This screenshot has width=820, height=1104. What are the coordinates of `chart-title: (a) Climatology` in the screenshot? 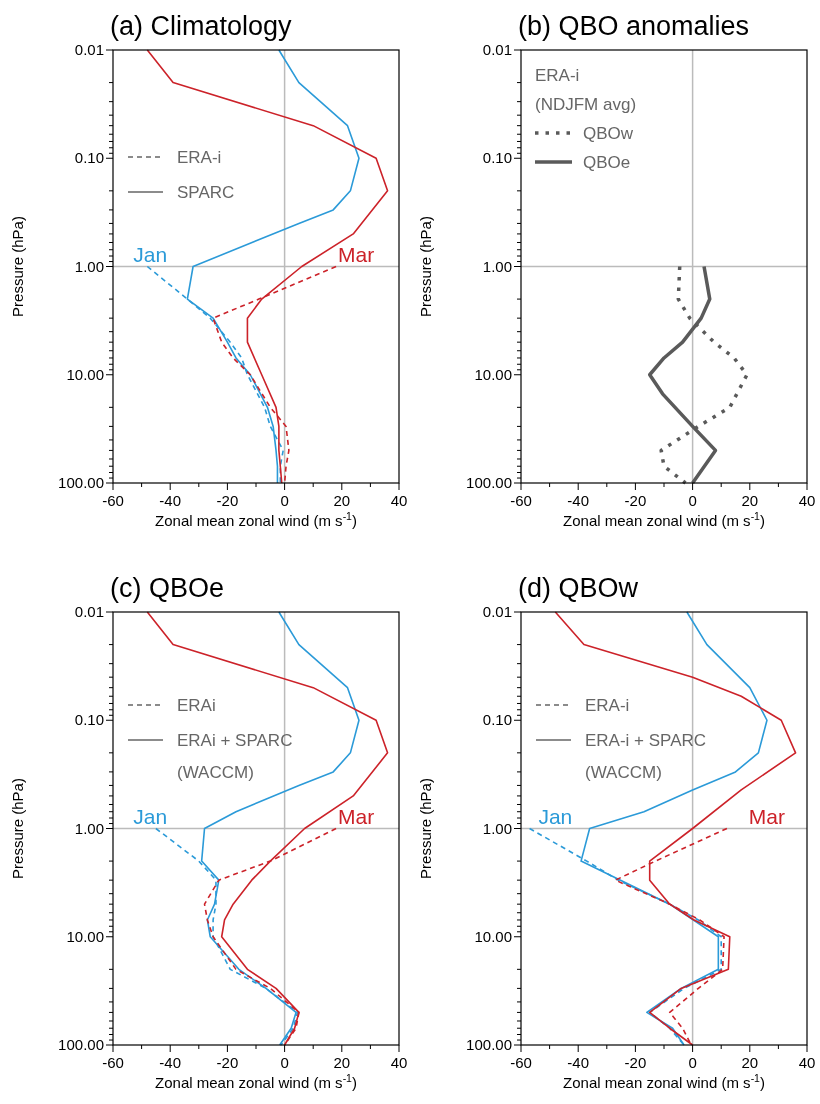 It's located at (201, 26).